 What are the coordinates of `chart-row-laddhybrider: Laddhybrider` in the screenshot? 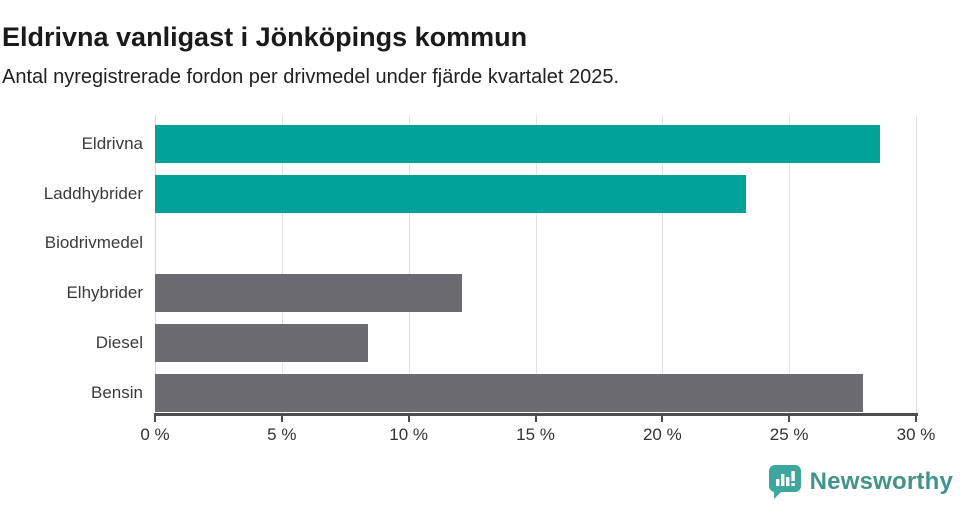 It's located at (458, 190).